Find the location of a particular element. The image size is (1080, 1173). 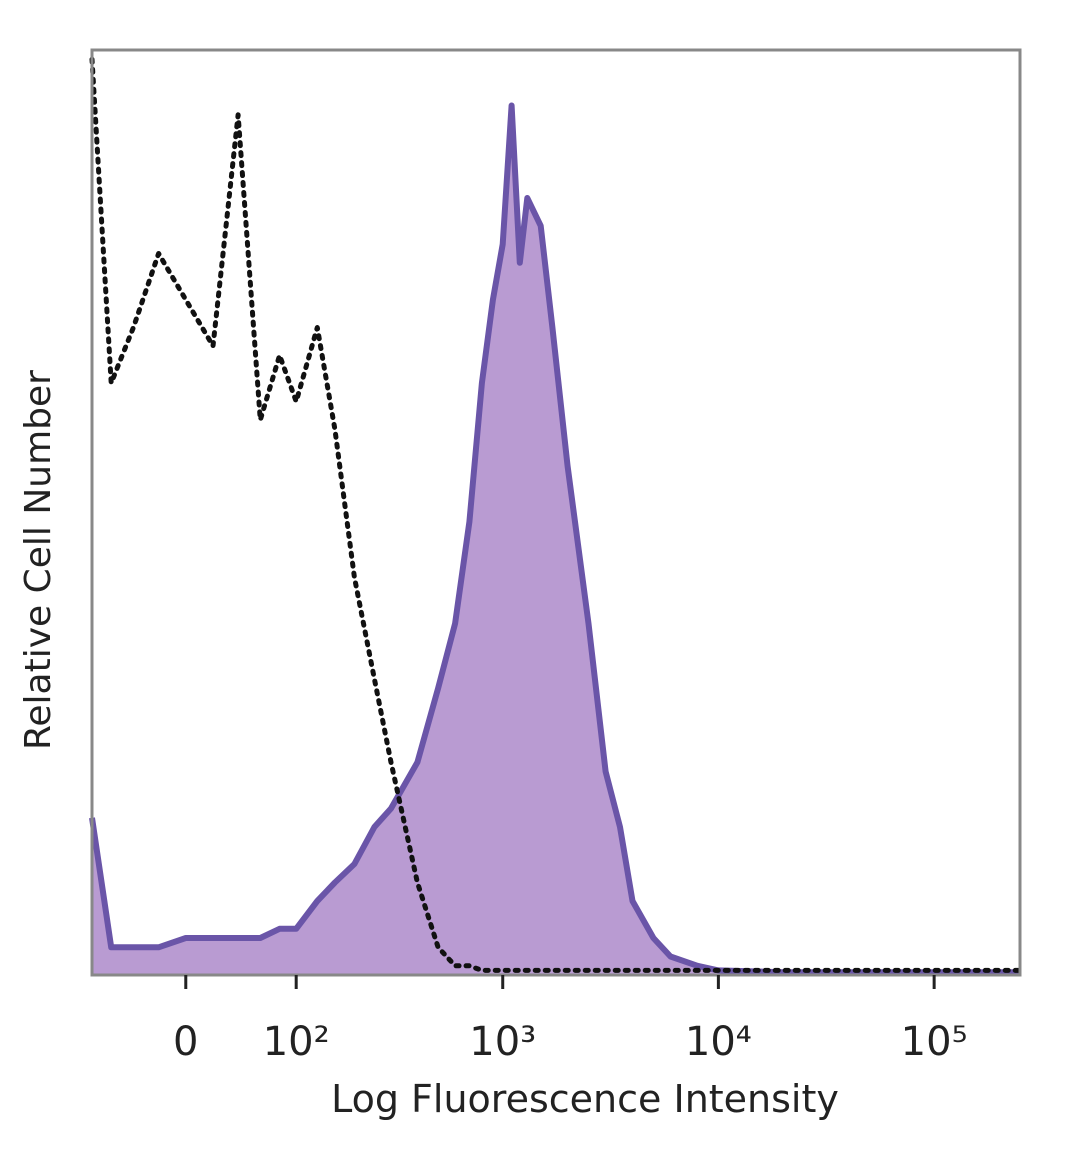

x-tick-label: 10⁵ is located at coordinates (934, 1042).